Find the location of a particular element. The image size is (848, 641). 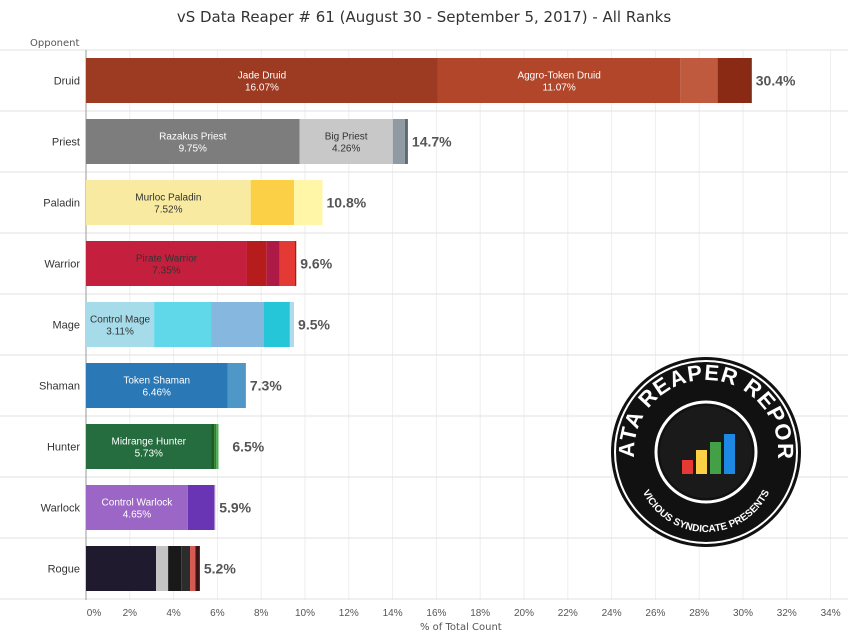

bar-total-label: 7.3% is located at coordinates (266, 386).